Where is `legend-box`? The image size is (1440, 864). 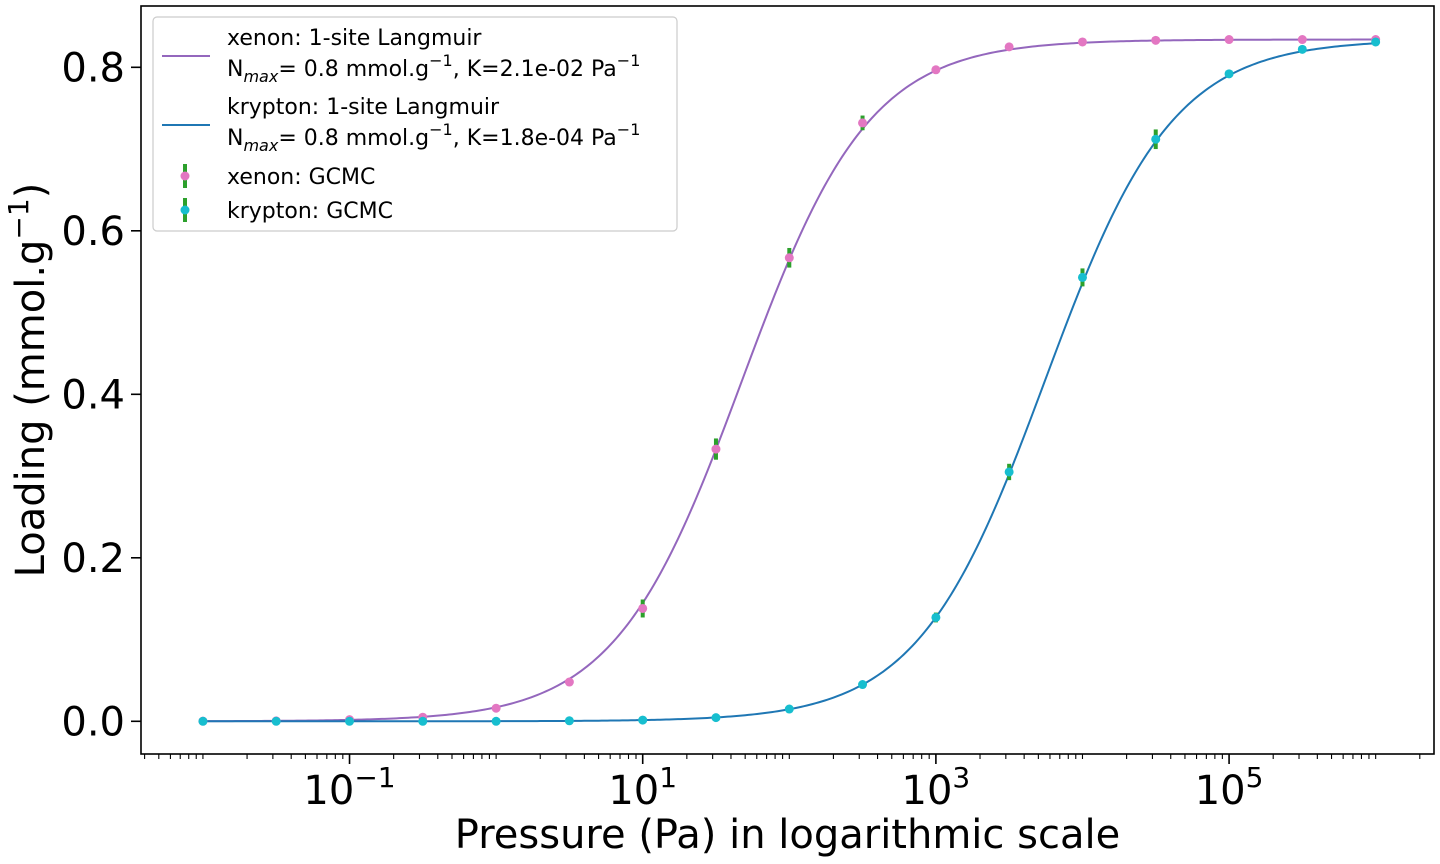
legend-box is located at coordinates (415, 124).